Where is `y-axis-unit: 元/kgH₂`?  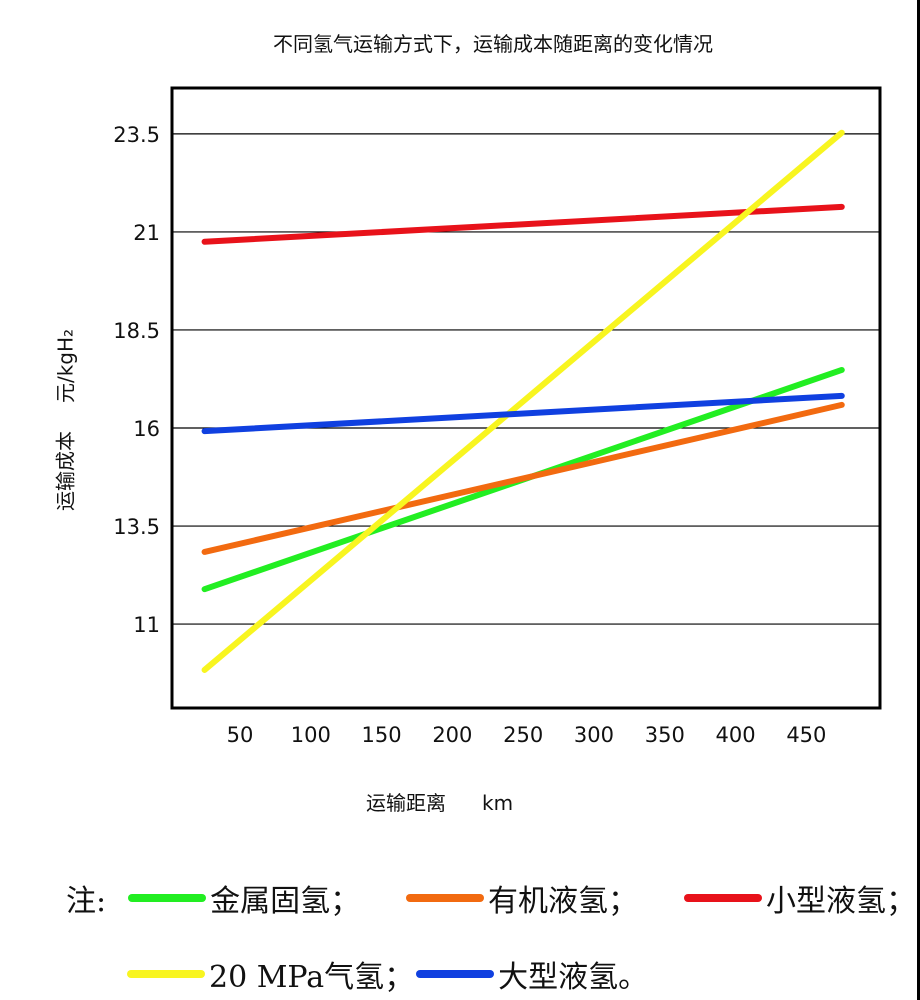
y-axis-unit: 元/kgH₂ is located at coordinates (65, 366).